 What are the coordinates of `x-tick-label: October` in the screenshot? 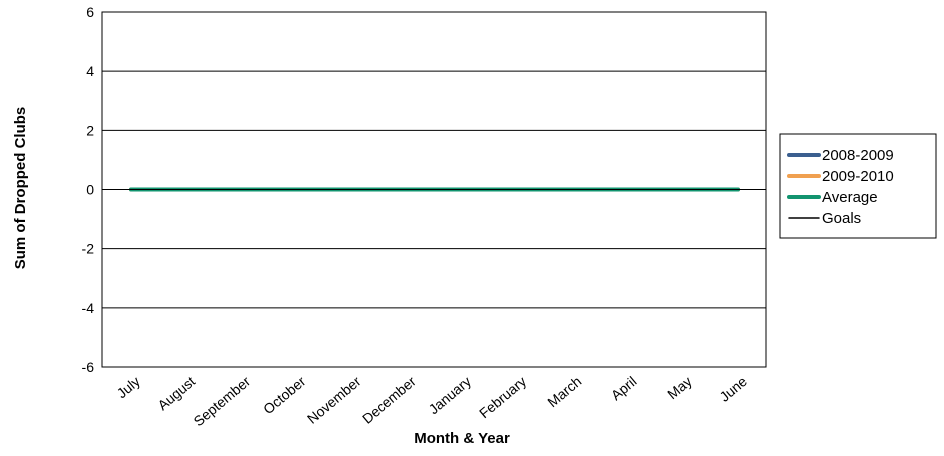 It's located at (284, 395).